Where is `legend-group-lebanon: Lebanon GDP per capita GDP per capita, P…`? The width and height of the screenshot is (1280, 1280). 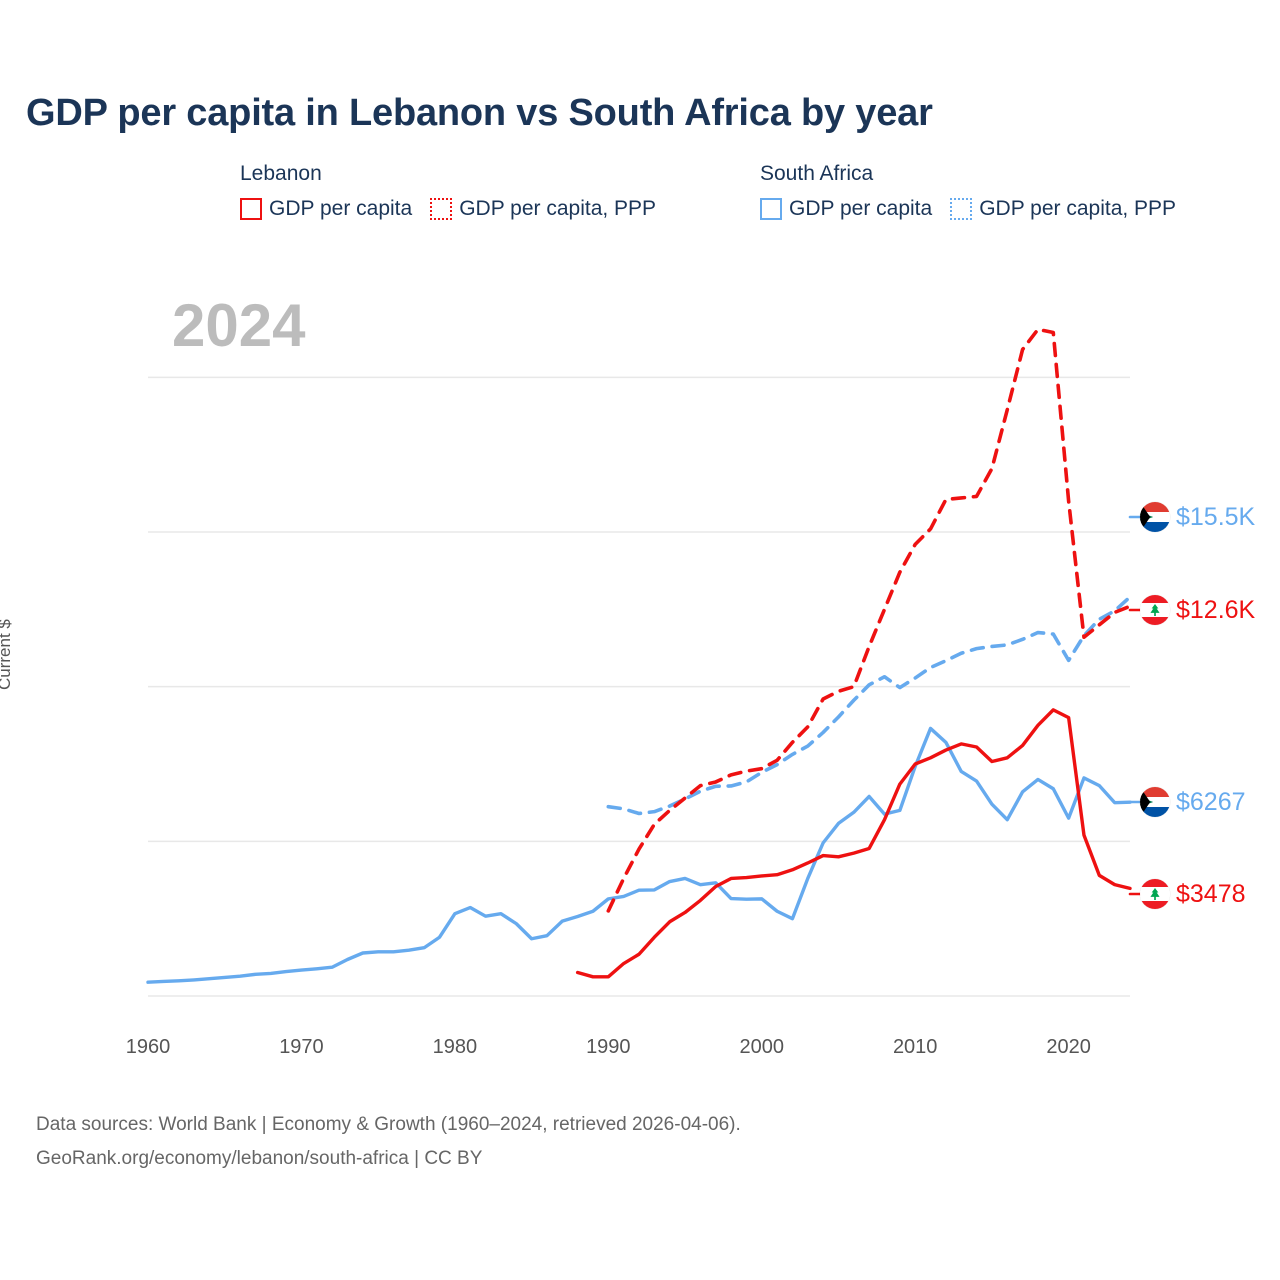 legend-group-lebanon: Lebanon GDP per capita GDP per capita, P… is located at coordinates (457, 191).